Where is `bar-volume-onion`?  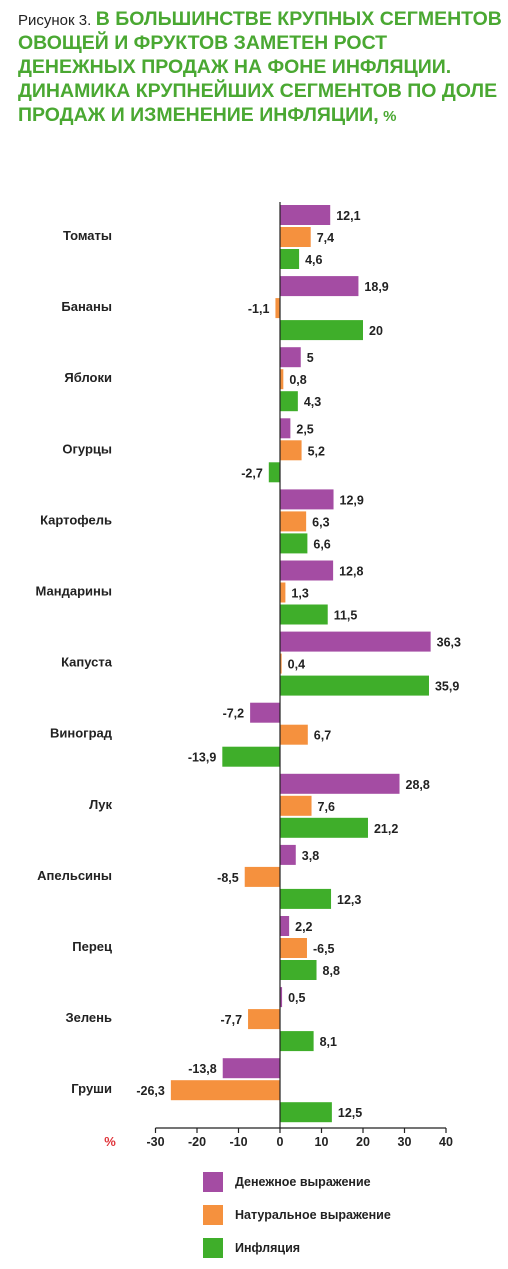
bar-volume-onion is located at coordinates (296, 805).